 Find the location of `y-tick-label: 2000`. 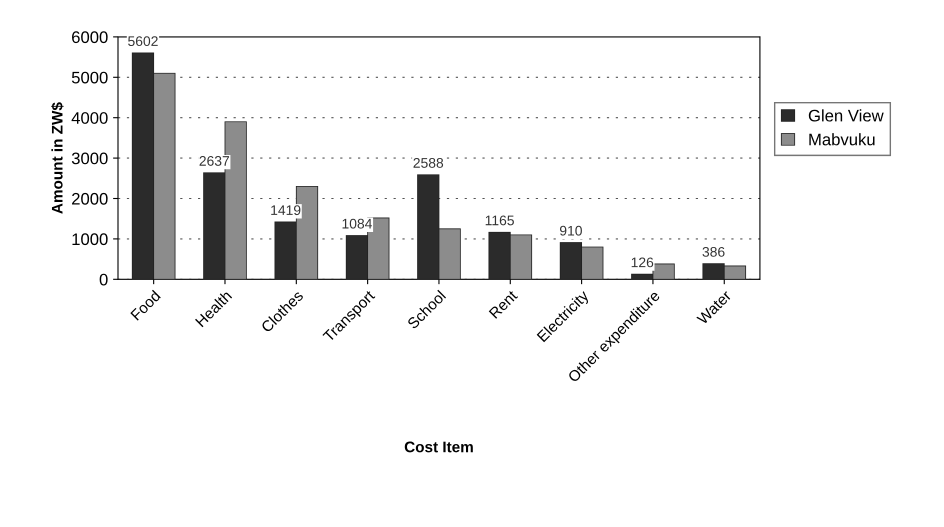

y-tick-label: 2000 is located at coordinates (90, 198).